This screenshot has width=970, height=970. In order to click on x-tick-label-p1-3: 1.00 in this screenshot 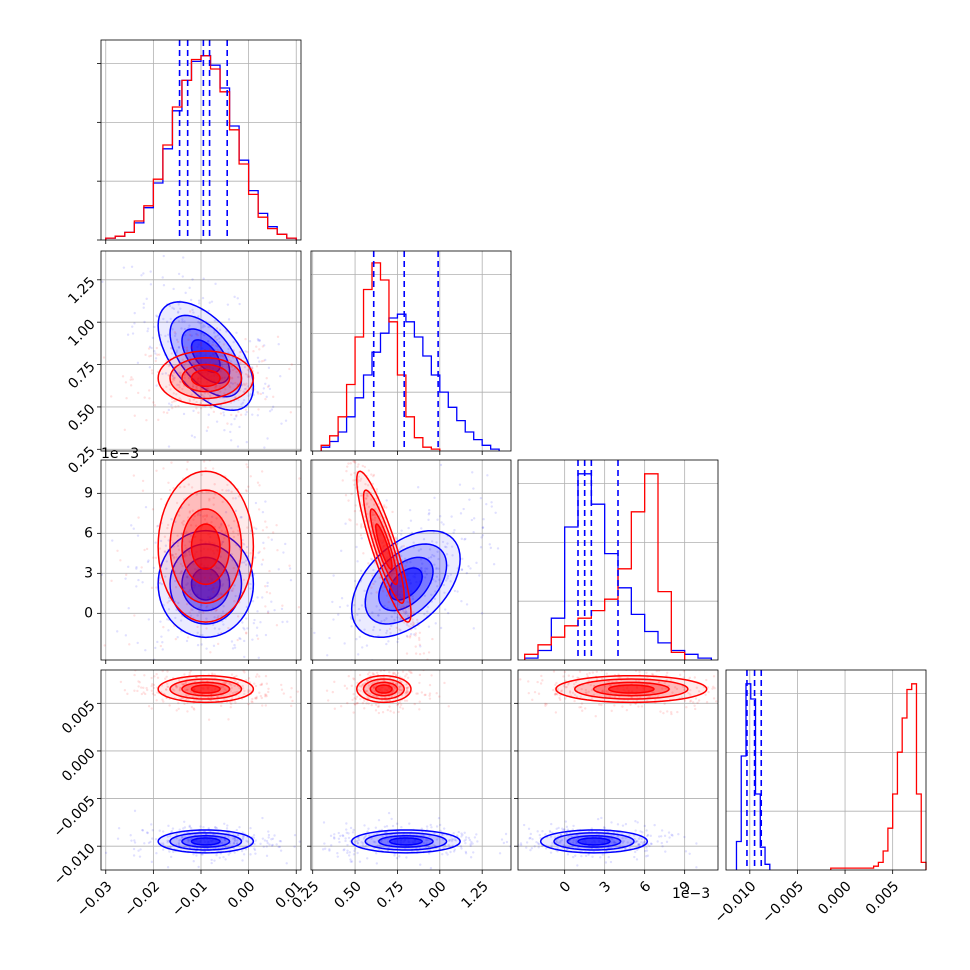, I will do `click(432, 894)`.